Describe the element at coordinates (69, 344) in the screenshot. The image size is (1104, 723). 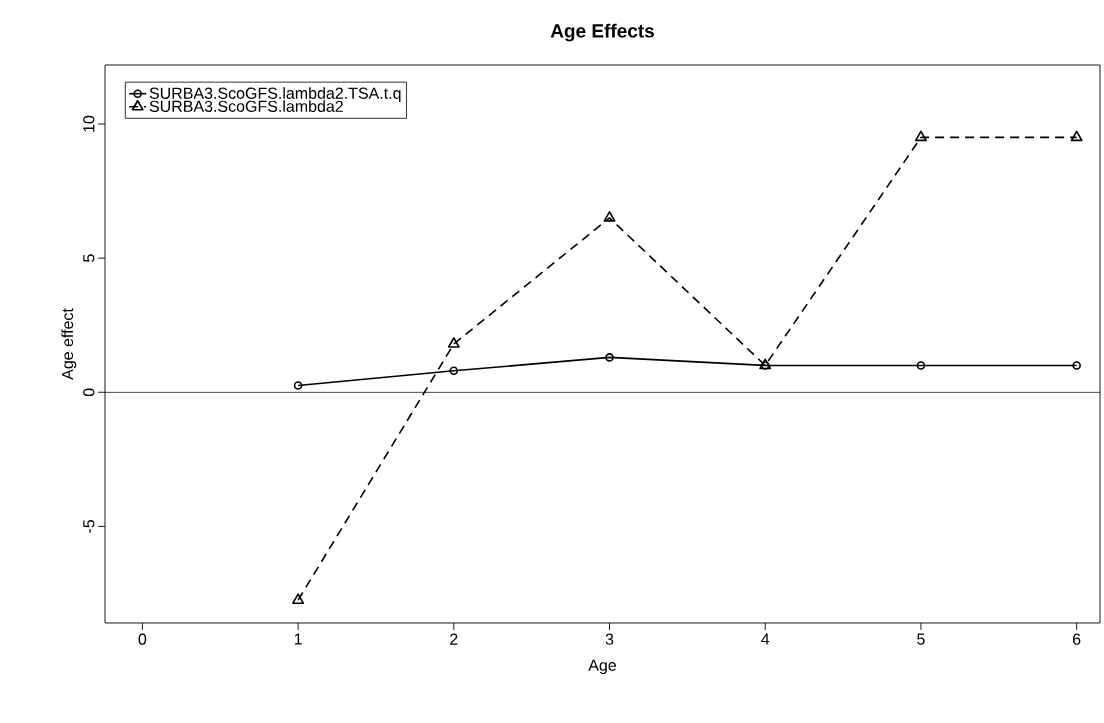
I see `y-axis-title: Age effect` at that location.